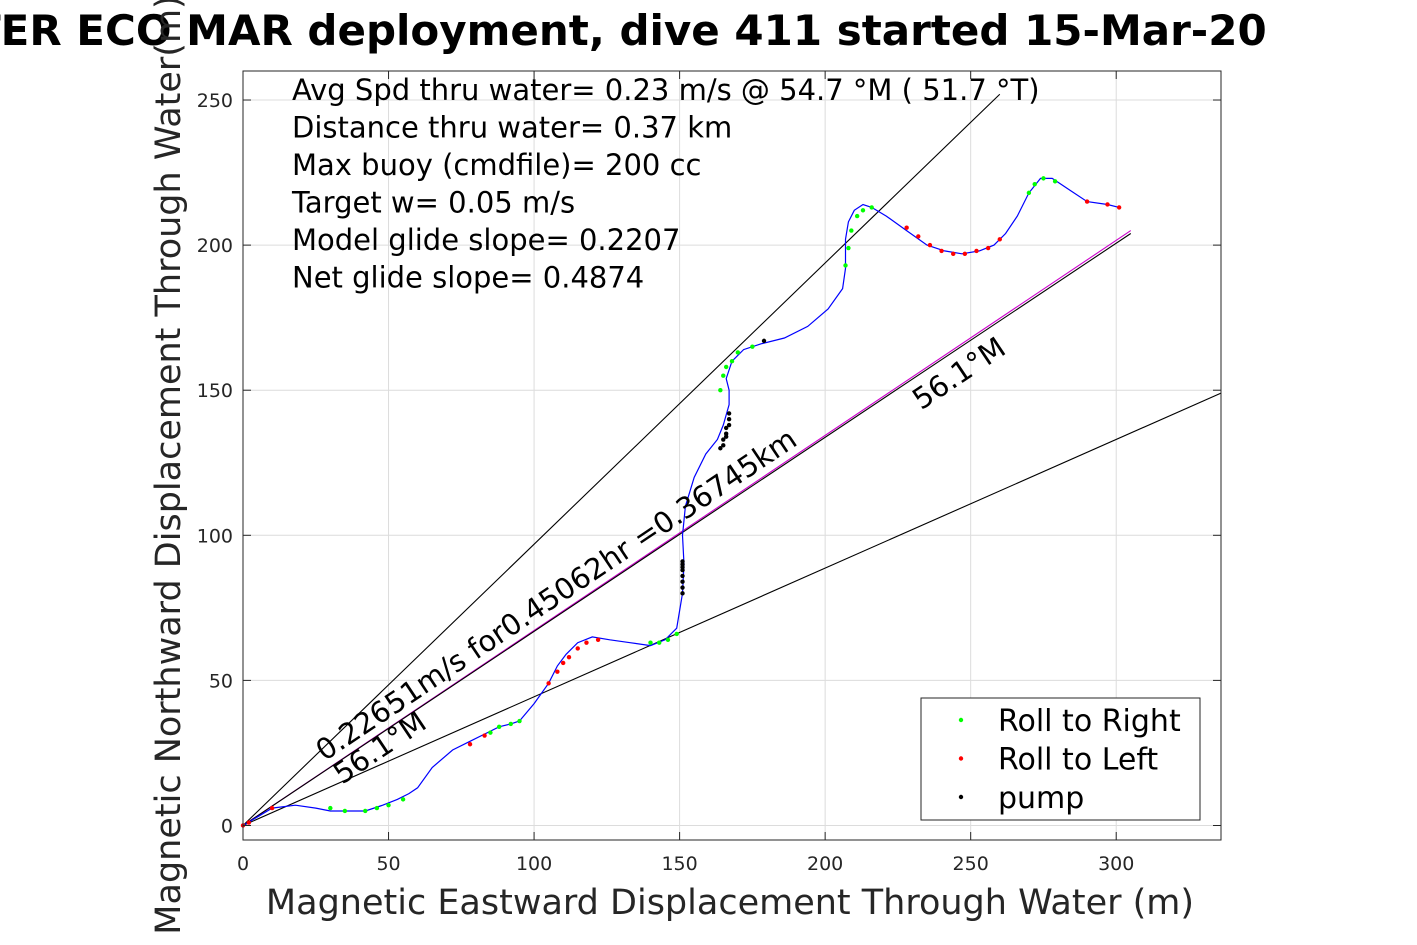 The width and height of the screenshot is (1417, 945). Describe the element at coordinates (1078, 760) in the screenshot. I see `legend-label: Roll to Left` at that location.